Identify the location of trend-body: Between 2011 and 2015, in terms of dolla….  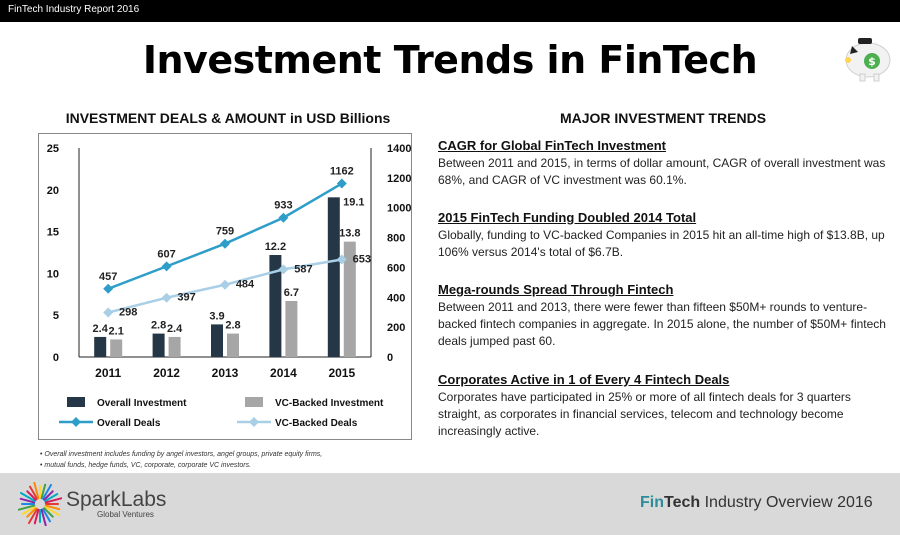
(662, 171).